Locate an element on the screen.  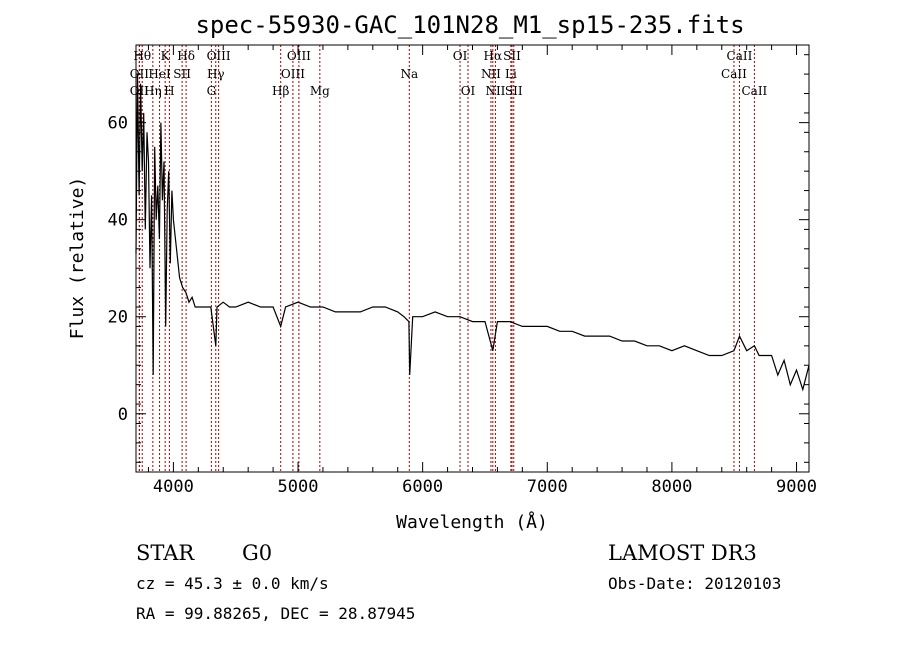
x-tick-label: 9000 is located at coordinates (796, 487).